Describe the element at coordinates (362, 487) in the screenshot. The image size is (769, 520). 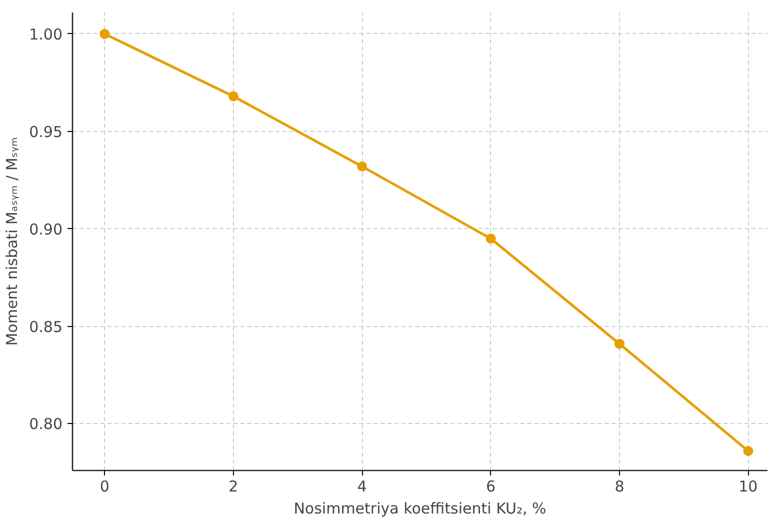
I see `x-tick-label: 4` at that location.